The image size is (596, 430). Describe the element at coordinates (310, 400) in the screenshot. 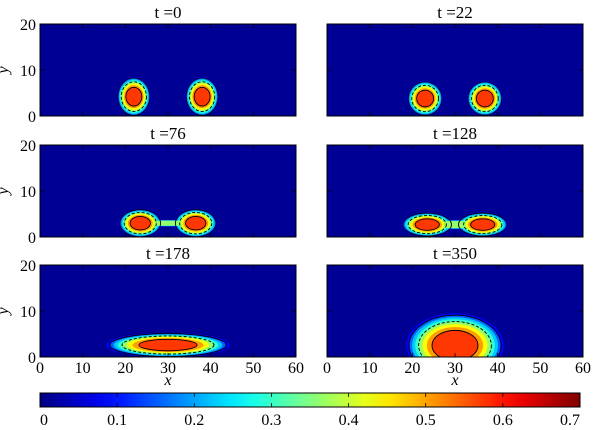

I see `colorbar-gradient` at that location.